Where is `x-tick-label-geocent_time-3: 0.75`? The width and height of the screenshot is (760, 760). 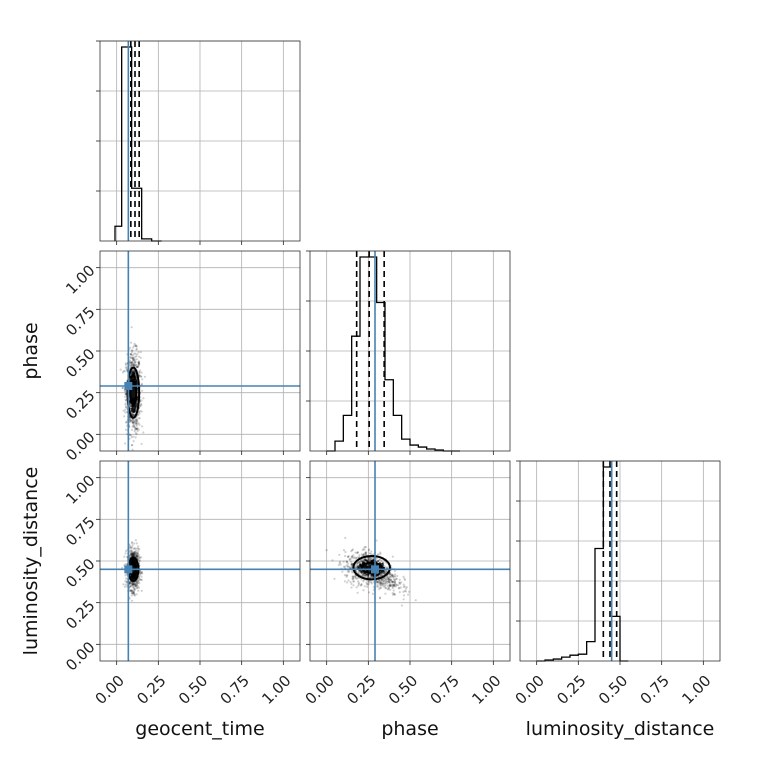
x-tick-label-geocent_time-3: 0.75 is located at coordinates (235, 690).